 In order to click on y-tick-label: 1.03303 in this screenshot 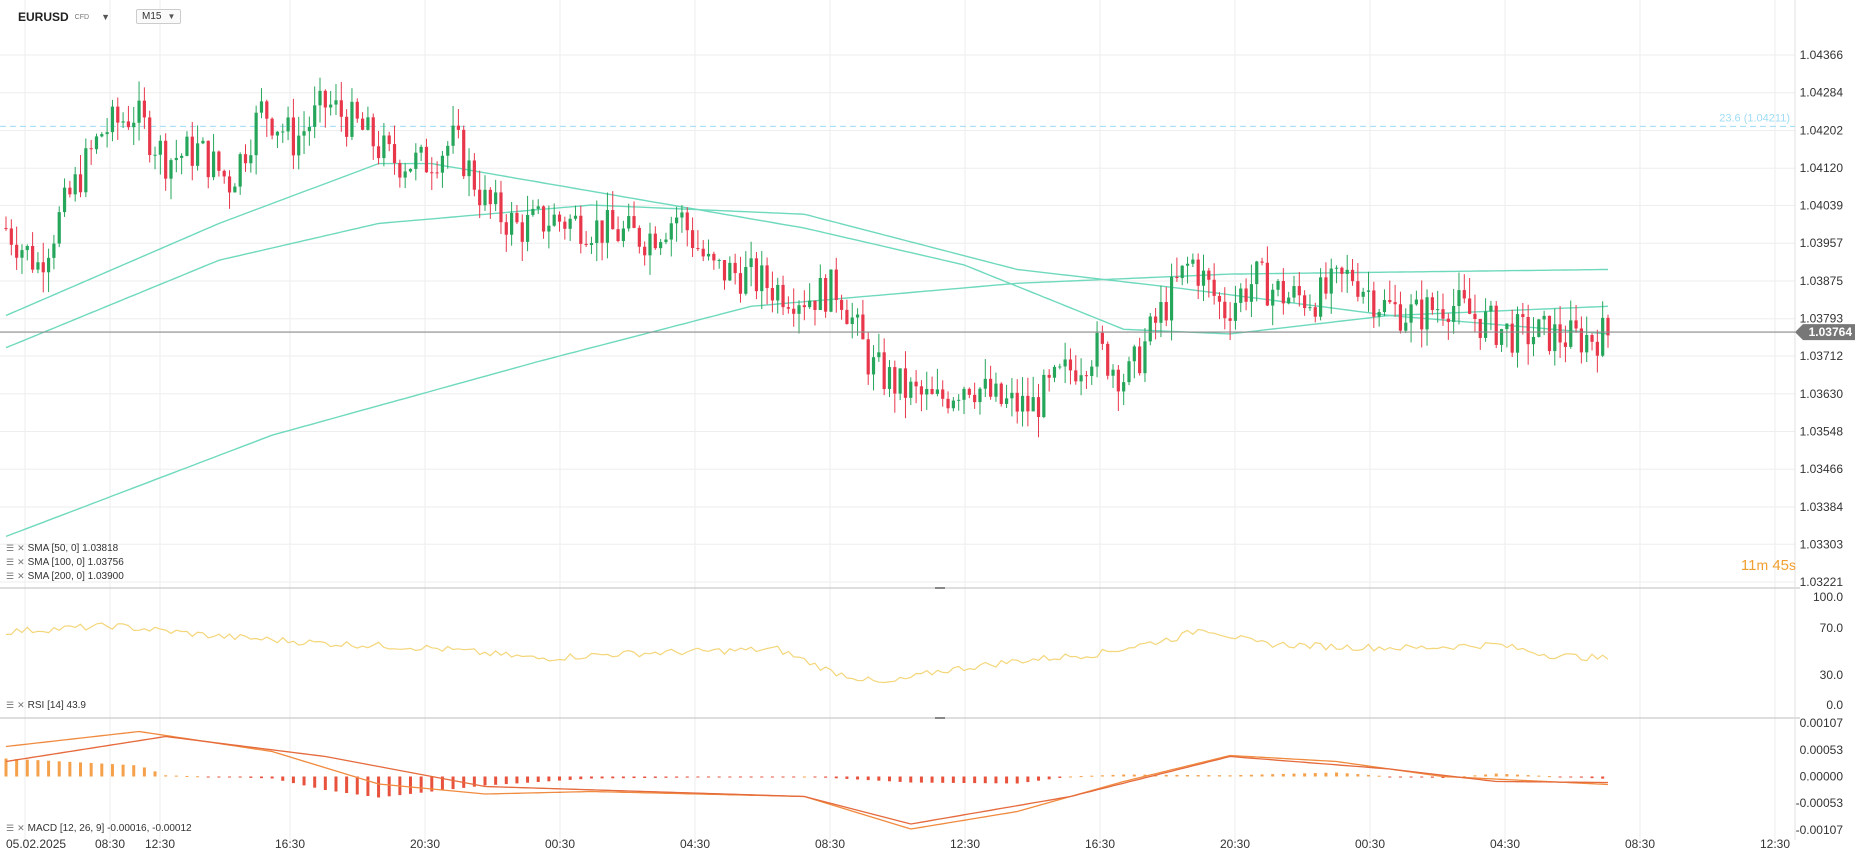, I will do `click(1822, 544)`.